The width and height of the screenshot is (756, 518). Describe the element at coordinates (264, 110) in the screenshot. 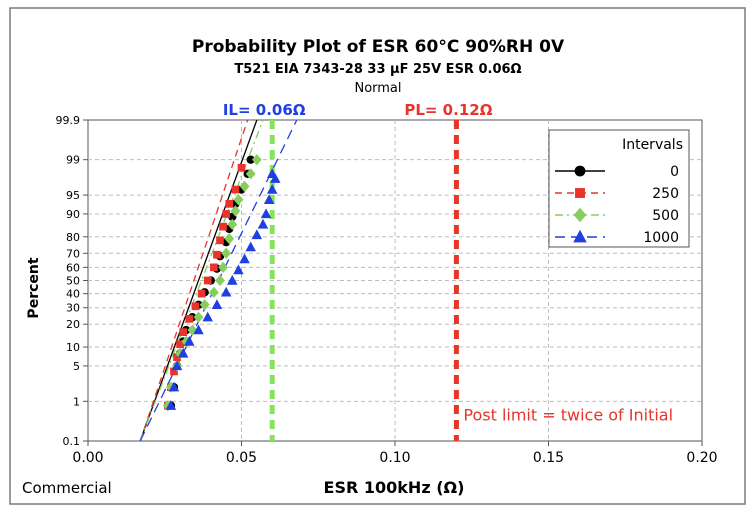

I see `initial-limit-label: IL= 0.06Ω` at that location.